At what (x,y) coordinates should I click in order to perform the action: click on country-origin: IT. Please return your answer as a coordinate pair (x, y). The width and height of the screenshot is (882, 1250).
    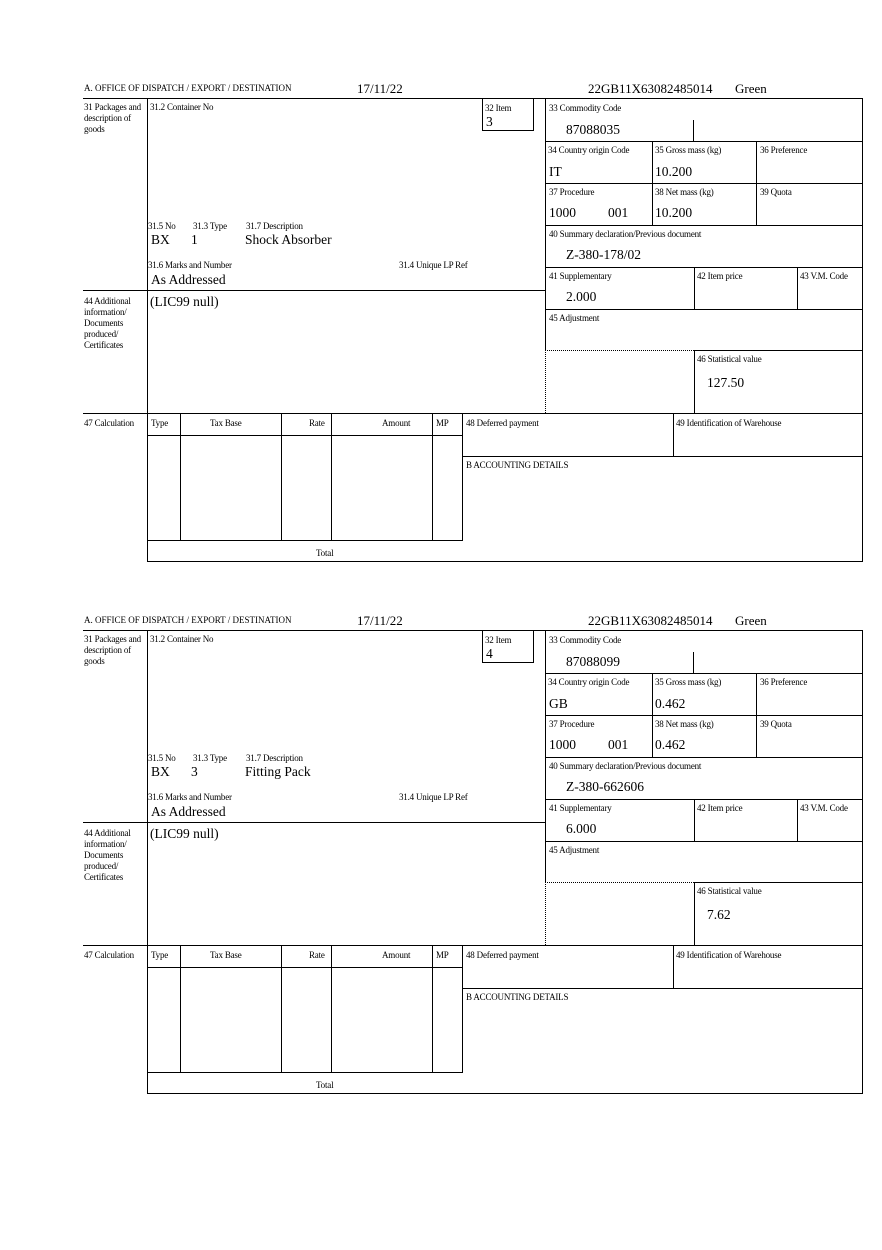
    Looking at the image, I should click on (555, 171).